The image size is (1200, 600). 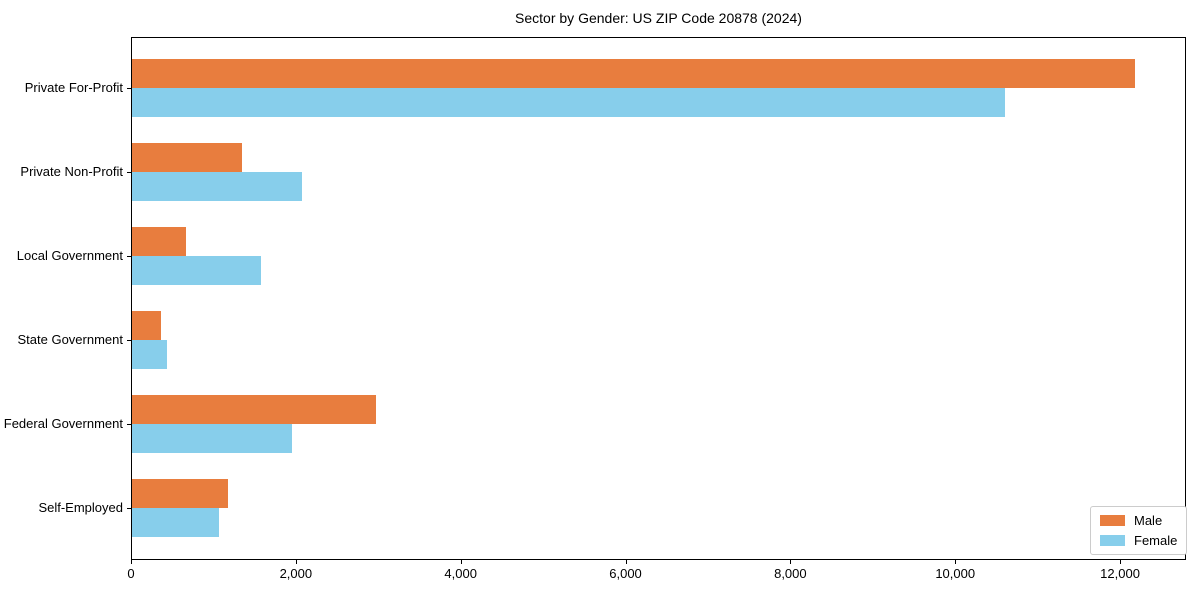 What do you see at coordinates (1112, 540) in the screenshot?
I see `female-swatch` at bounding box center [1112, 540].